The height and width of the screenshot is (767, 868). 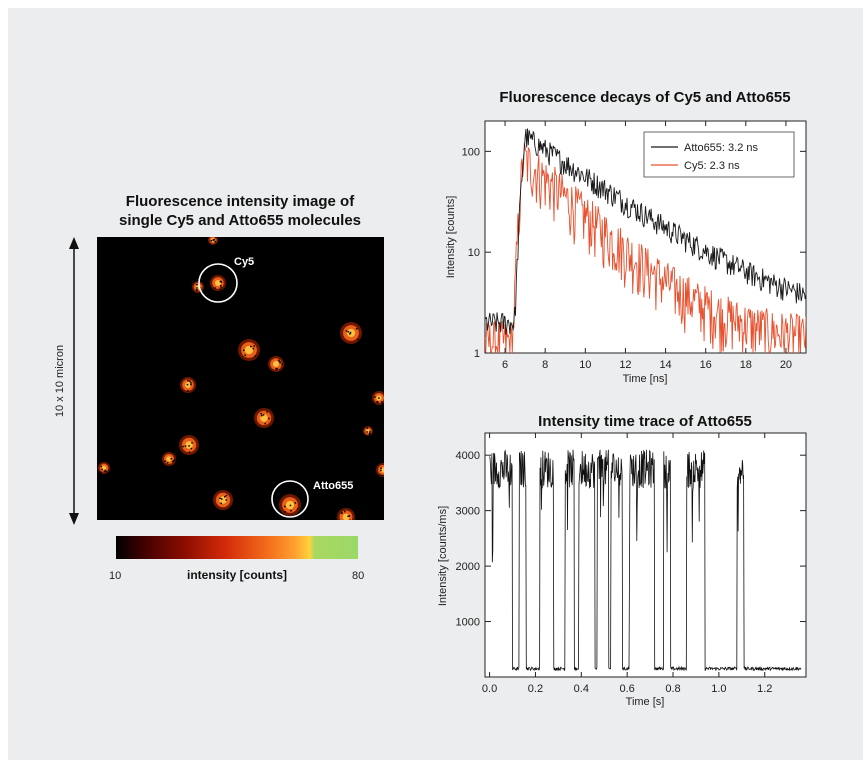 I want to click on atto-marker-label: Atto655, so click(x=333, y=486).